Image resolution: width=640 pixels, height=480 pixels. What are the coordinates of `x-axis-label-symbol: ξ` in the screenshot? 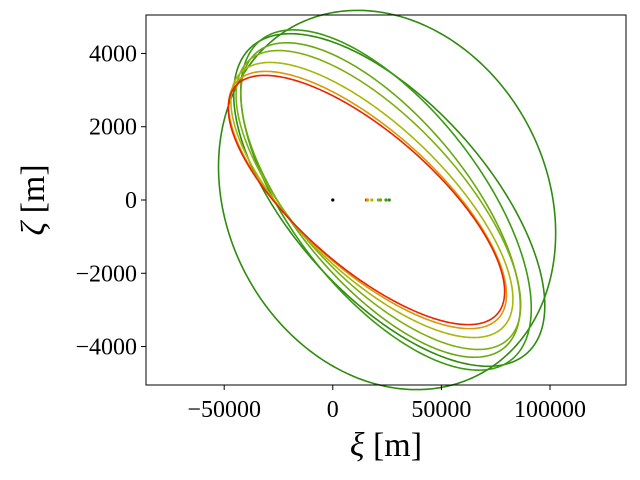 It's located at (357, 445).